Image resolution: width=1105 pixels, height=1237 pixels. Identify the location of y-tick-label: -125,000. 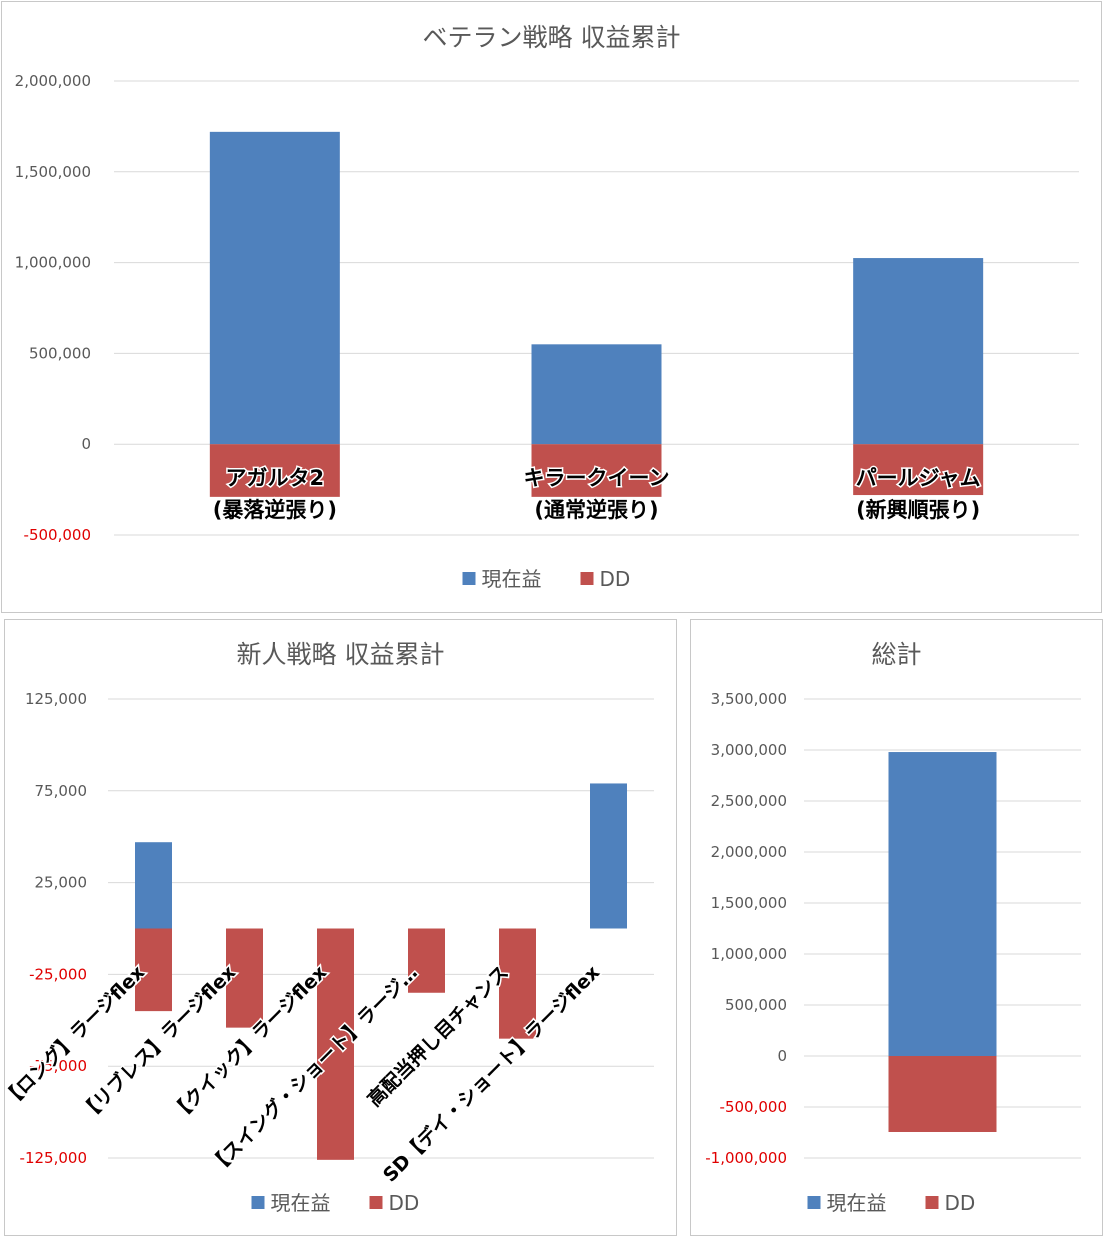
(53, 1158).